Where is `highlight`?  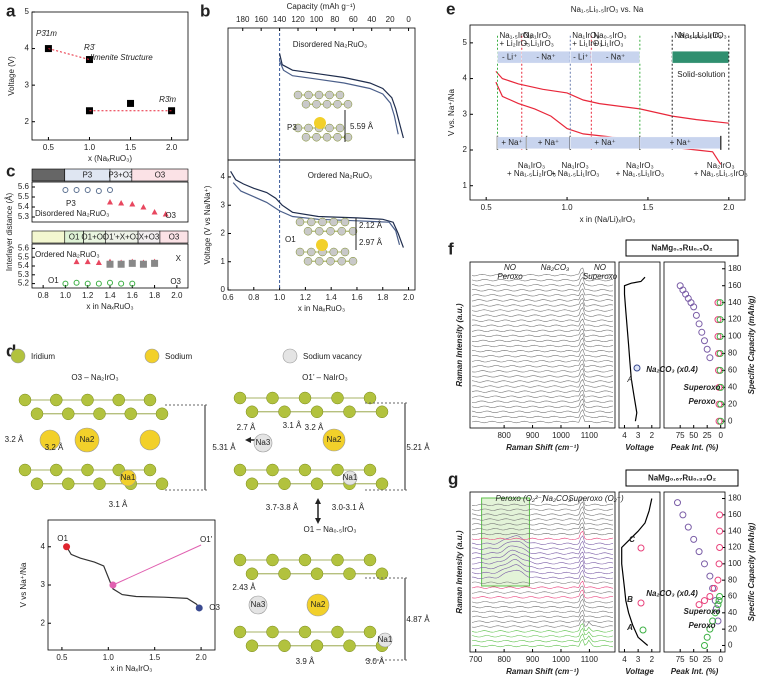
highlight is located at coordinates (505, 542).